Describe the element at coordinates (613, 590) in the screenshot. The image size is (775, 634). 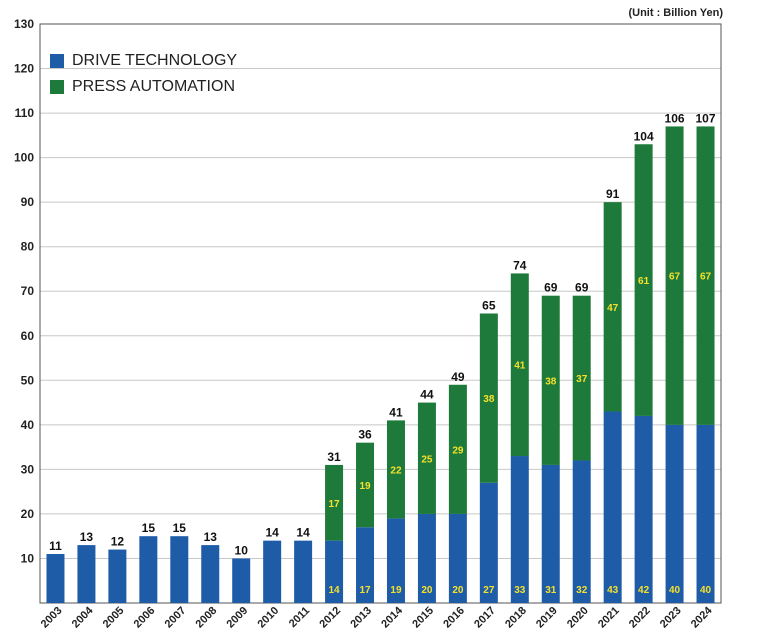
I see `segment-value-label: 43` at that location.